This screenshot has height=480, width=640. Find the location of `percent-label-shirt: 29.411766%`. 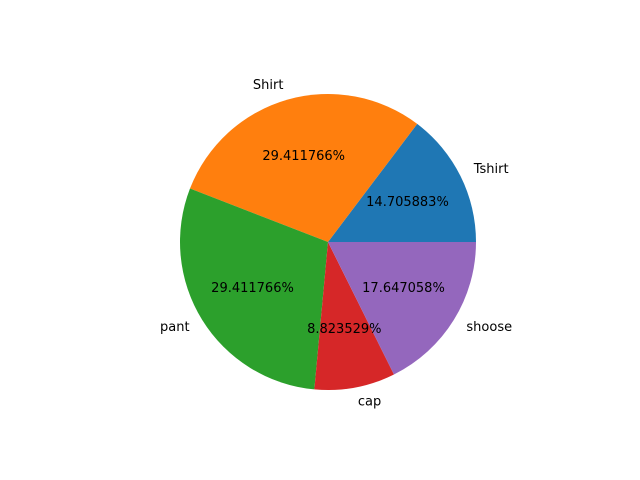

percent-label-shirt: 29.411766% is located at coordinates (303, 156).